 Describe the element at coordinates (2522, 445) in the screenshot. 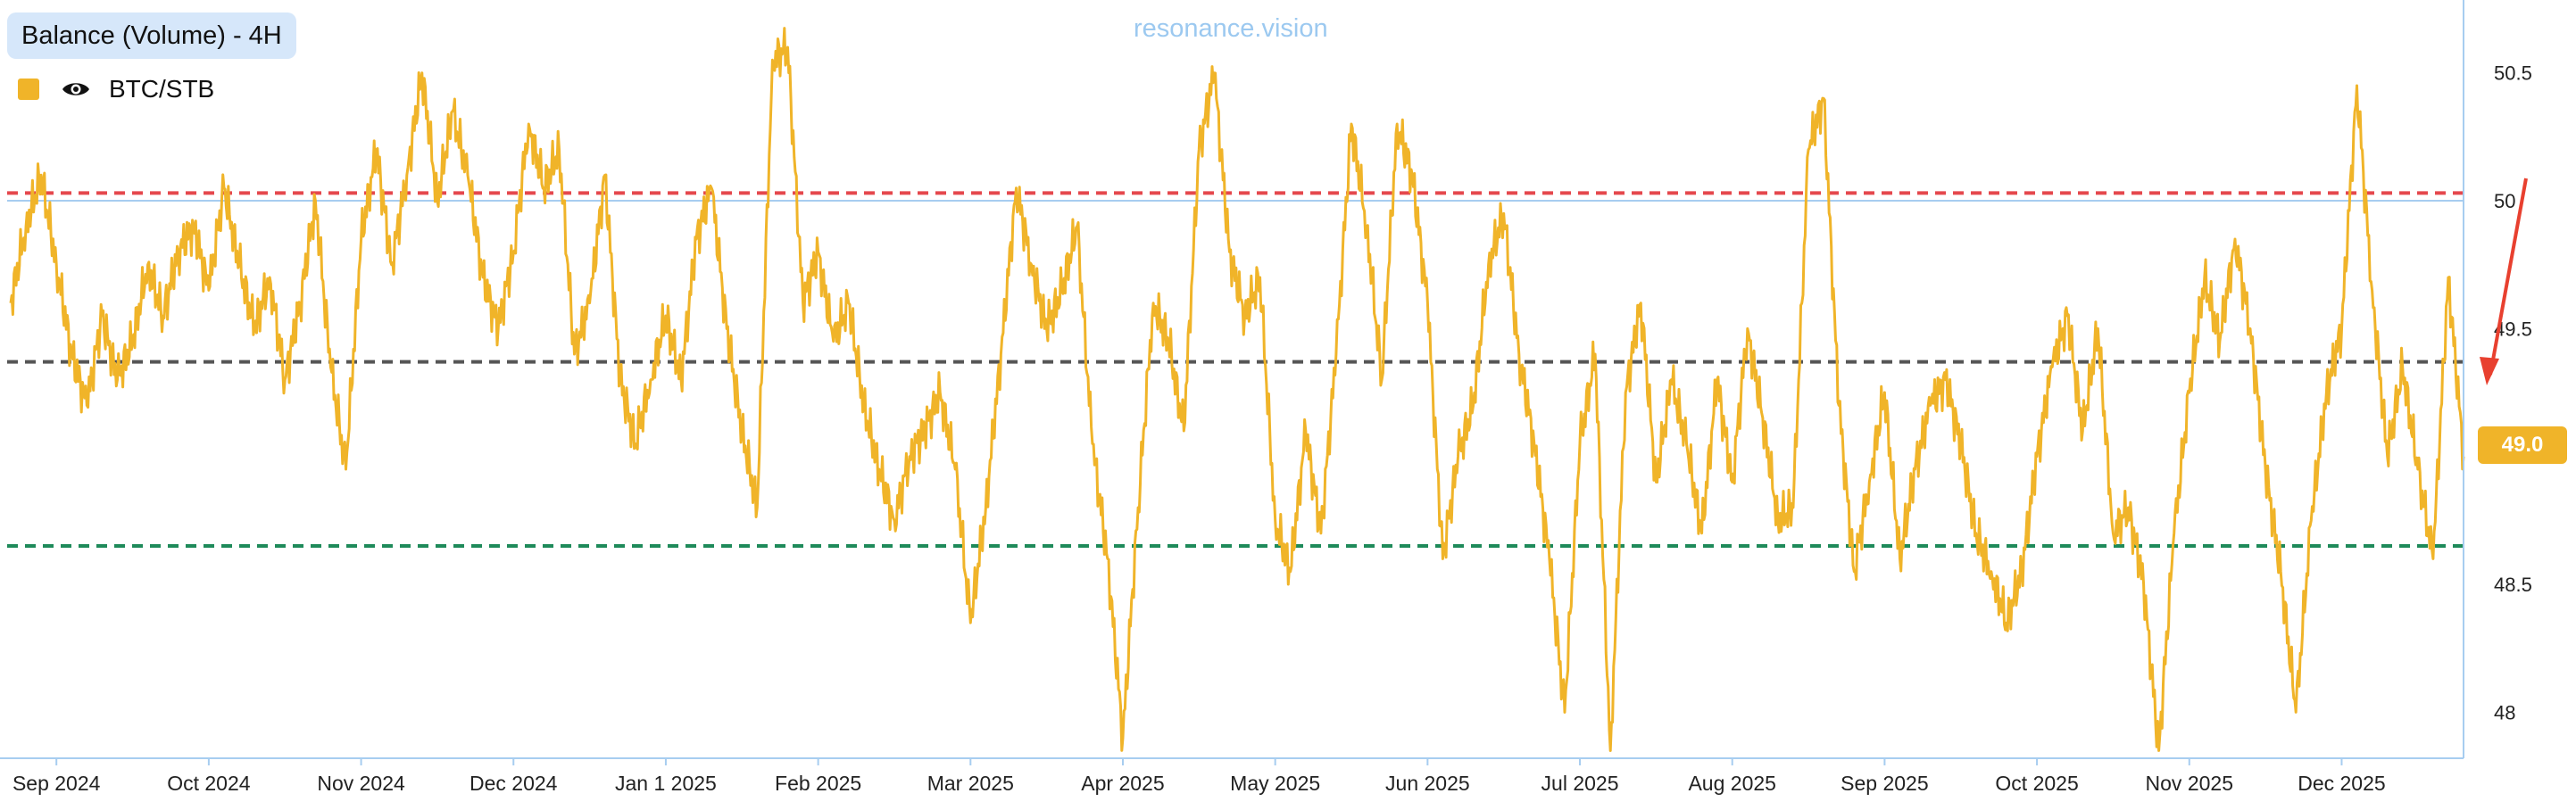

I see `current-value-badge: 49.0` at that location.